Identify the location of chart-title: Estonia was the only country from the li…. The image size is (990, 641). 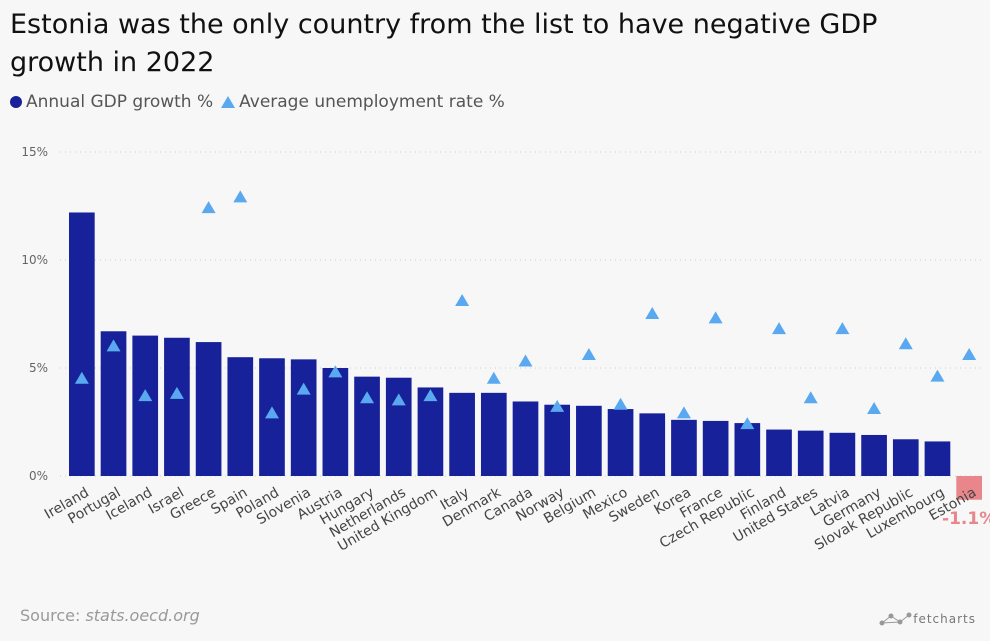
(444, 43).